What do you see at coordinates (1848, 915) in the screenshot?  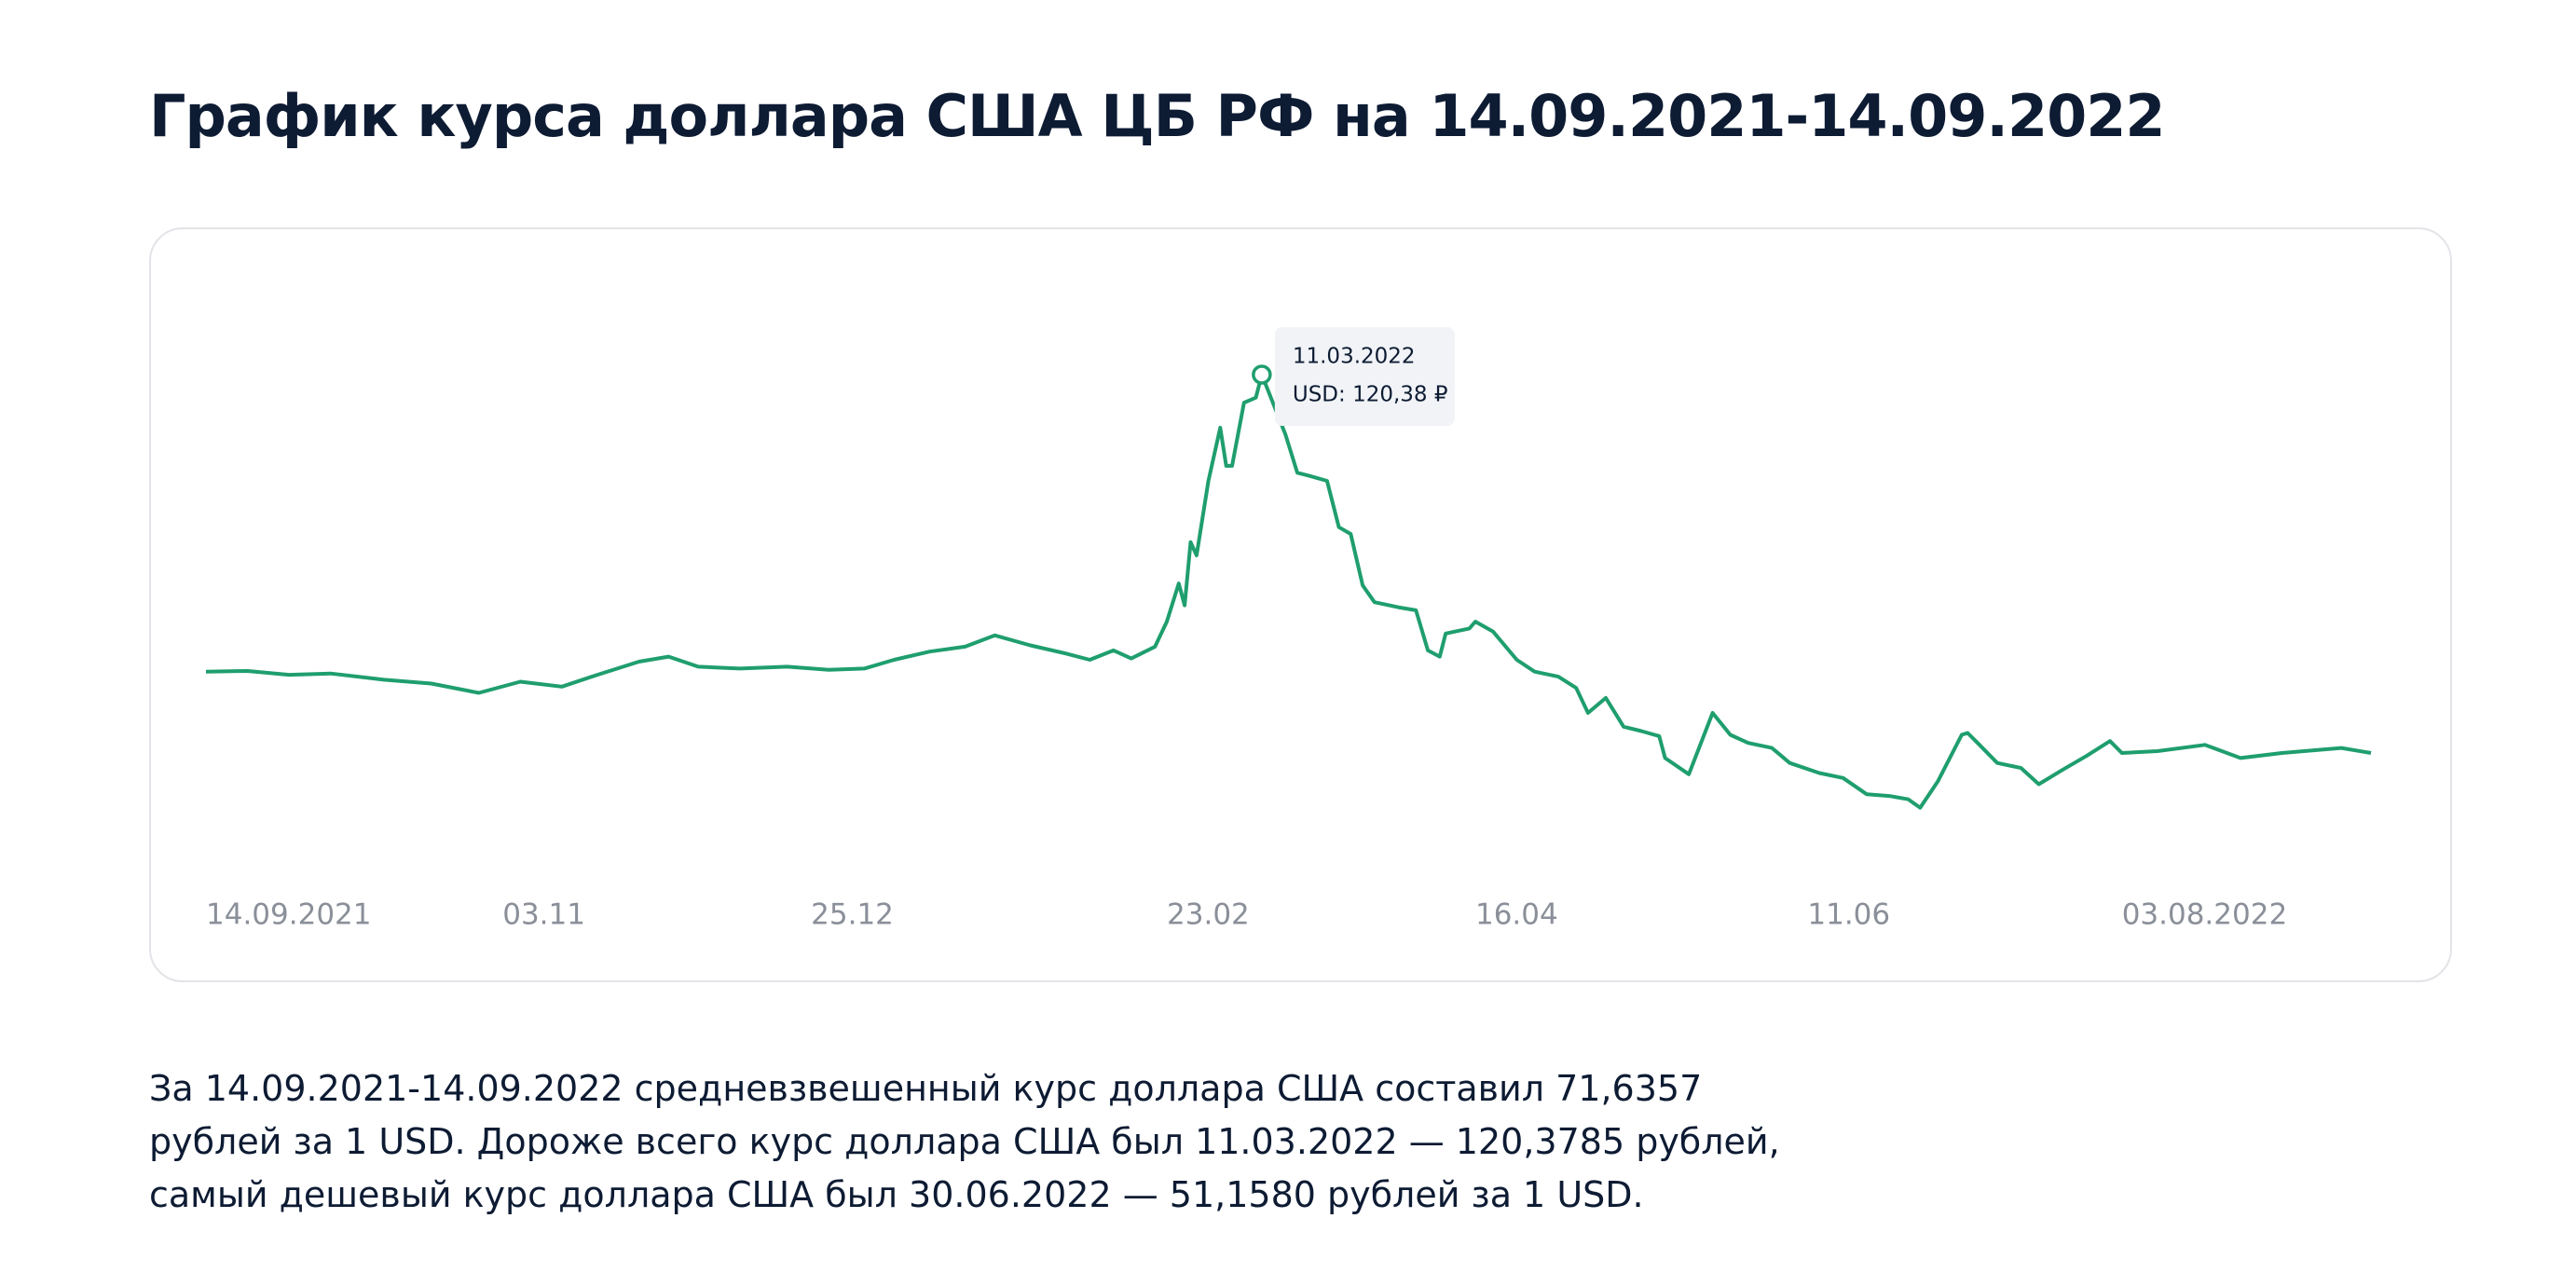 I see `x-tick-label: 11.06` at bounding box center [1848, 915].